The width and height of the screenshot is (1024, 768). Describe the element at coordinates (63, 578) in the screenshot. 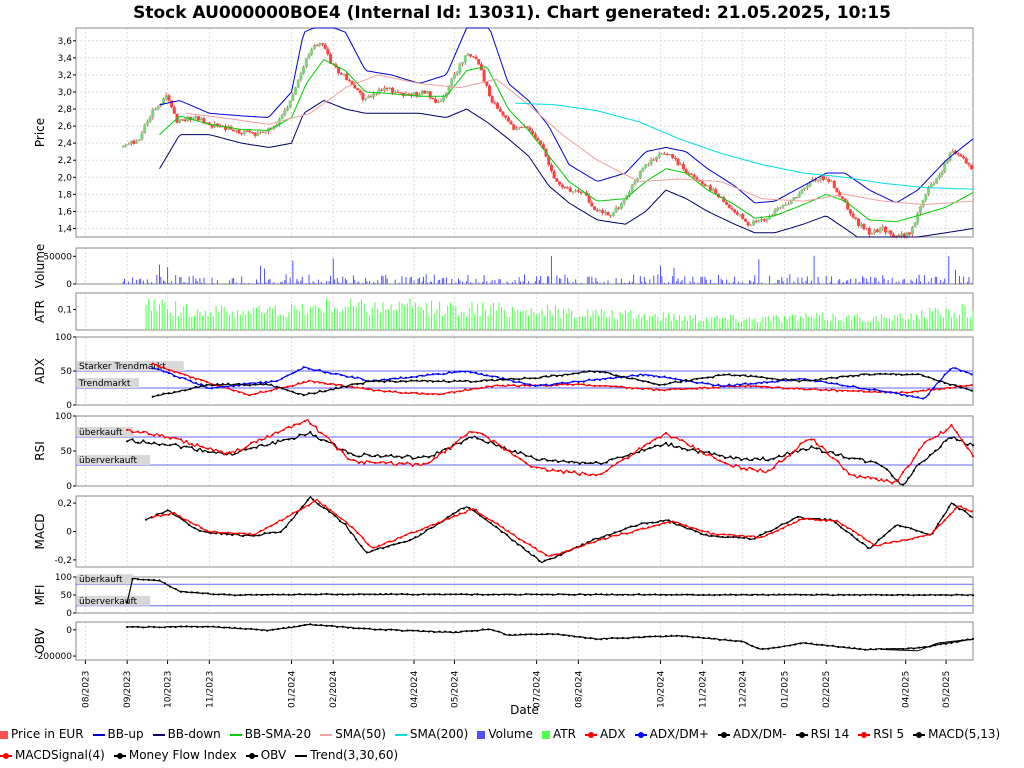

I see `mfi-y-tick-label-2: 100` at that location.